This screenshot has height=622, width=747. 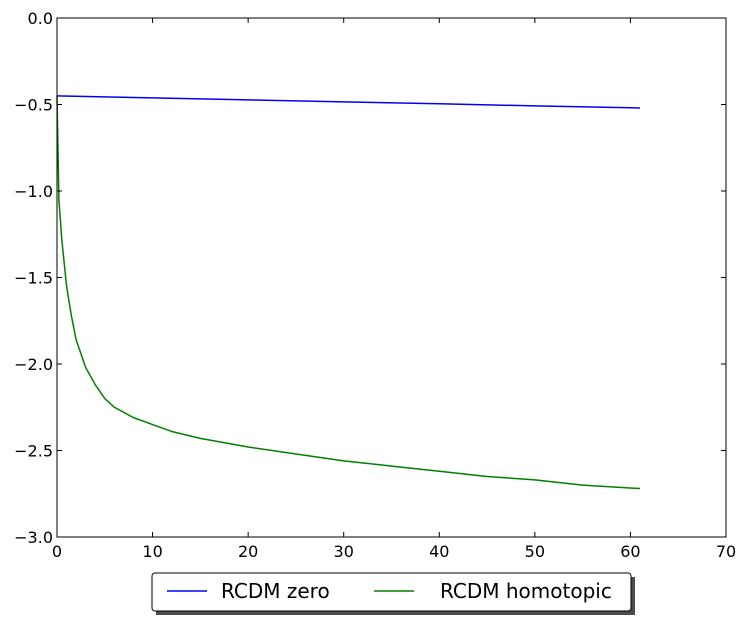 What do you see at coordinates (33, 105) in the screenshot?
I see `y-tick-label: −0.5` at bounding box center [33, 105].